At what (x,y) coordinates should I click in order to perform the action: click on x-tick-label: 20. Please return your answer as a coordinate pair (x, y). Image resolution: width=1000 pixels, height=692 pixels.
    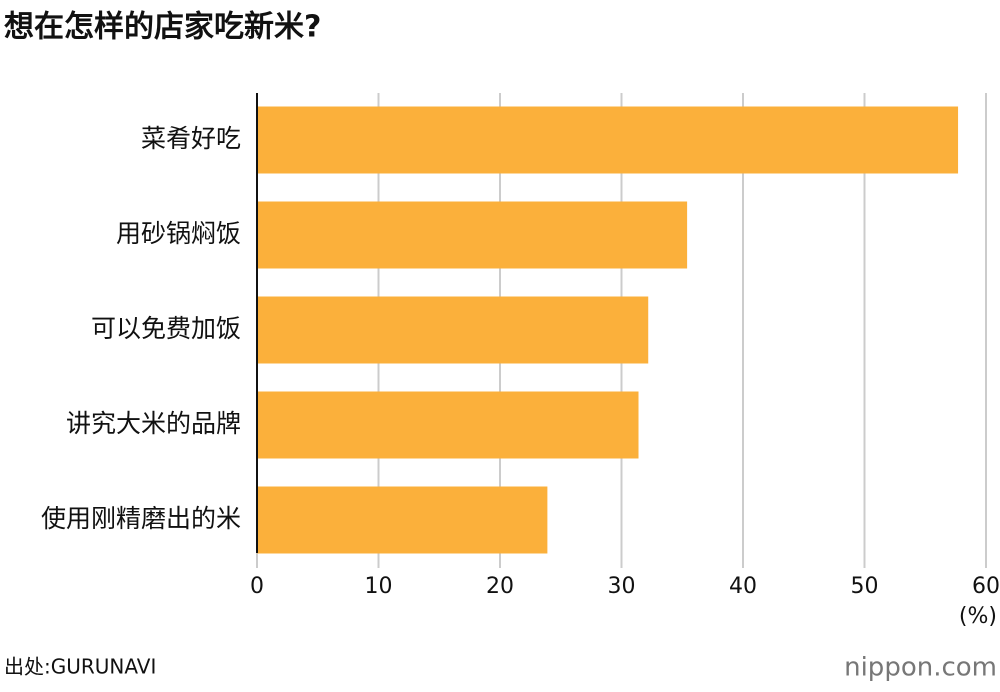
    Looking at the image, I should click on (500, 586).